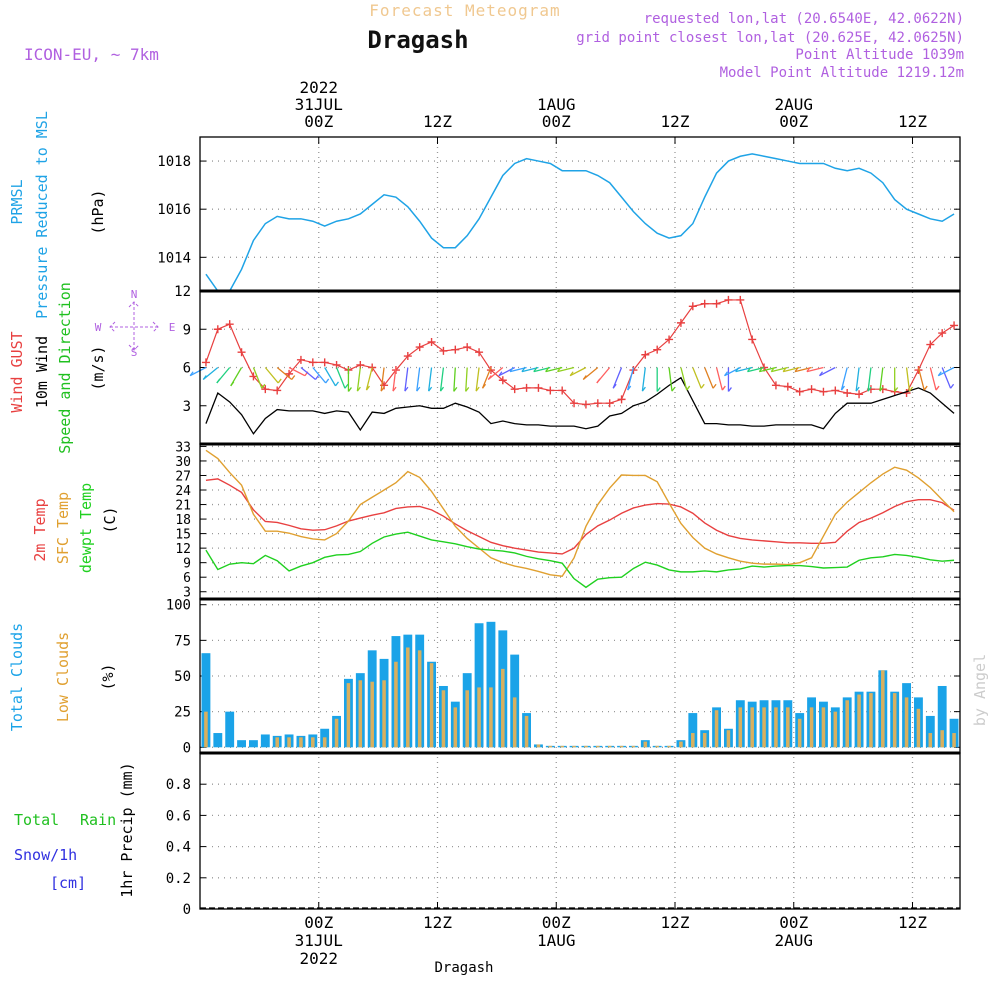 The image size is (1000, 1000). Describe the element at coordinates (556, 940) in the screenshot. I see `time-label-bottom: 1AUG` at that location.